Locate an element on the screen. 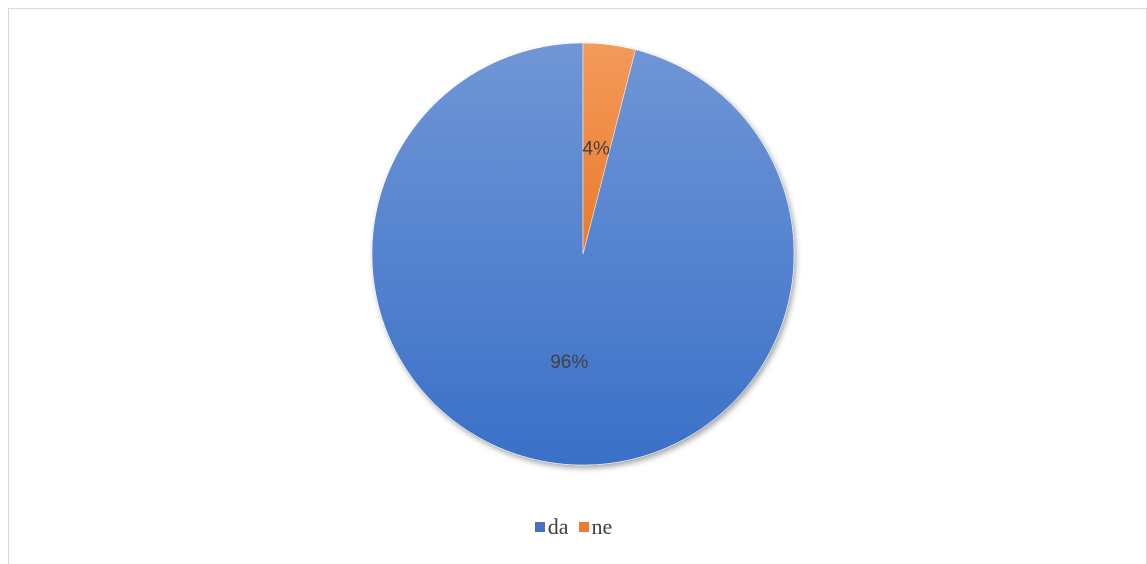 This screenshot has height=564, width=1147. legend-label-ne: ne is located at coordinates (602, 526).